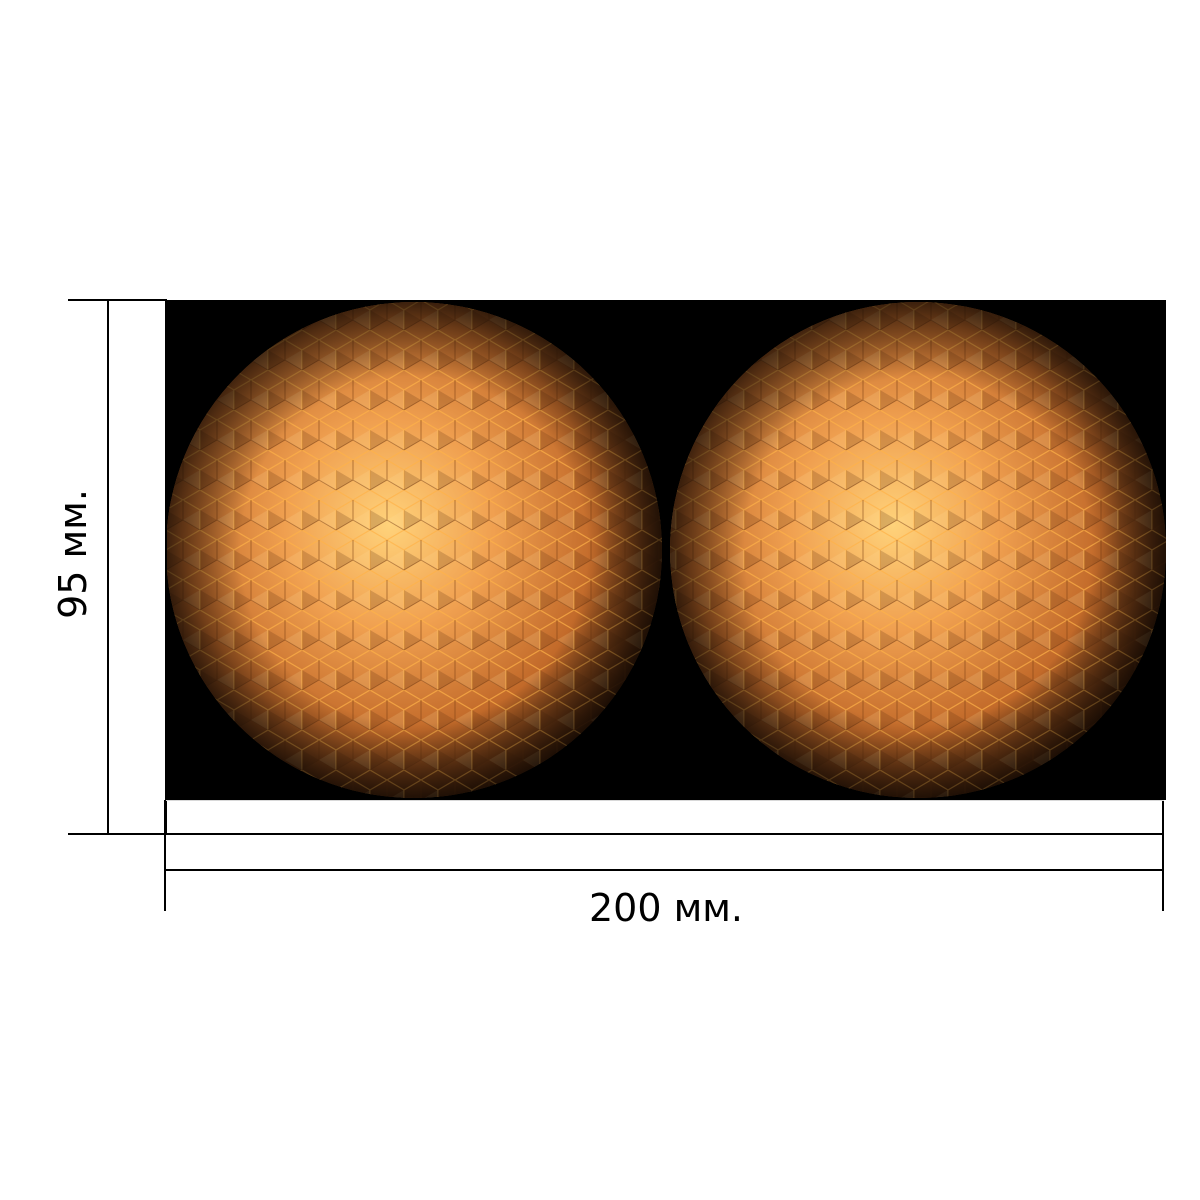 This screenshot has height=1200, width=1200. I want to click on height-dimension-line, so click(108, 567).